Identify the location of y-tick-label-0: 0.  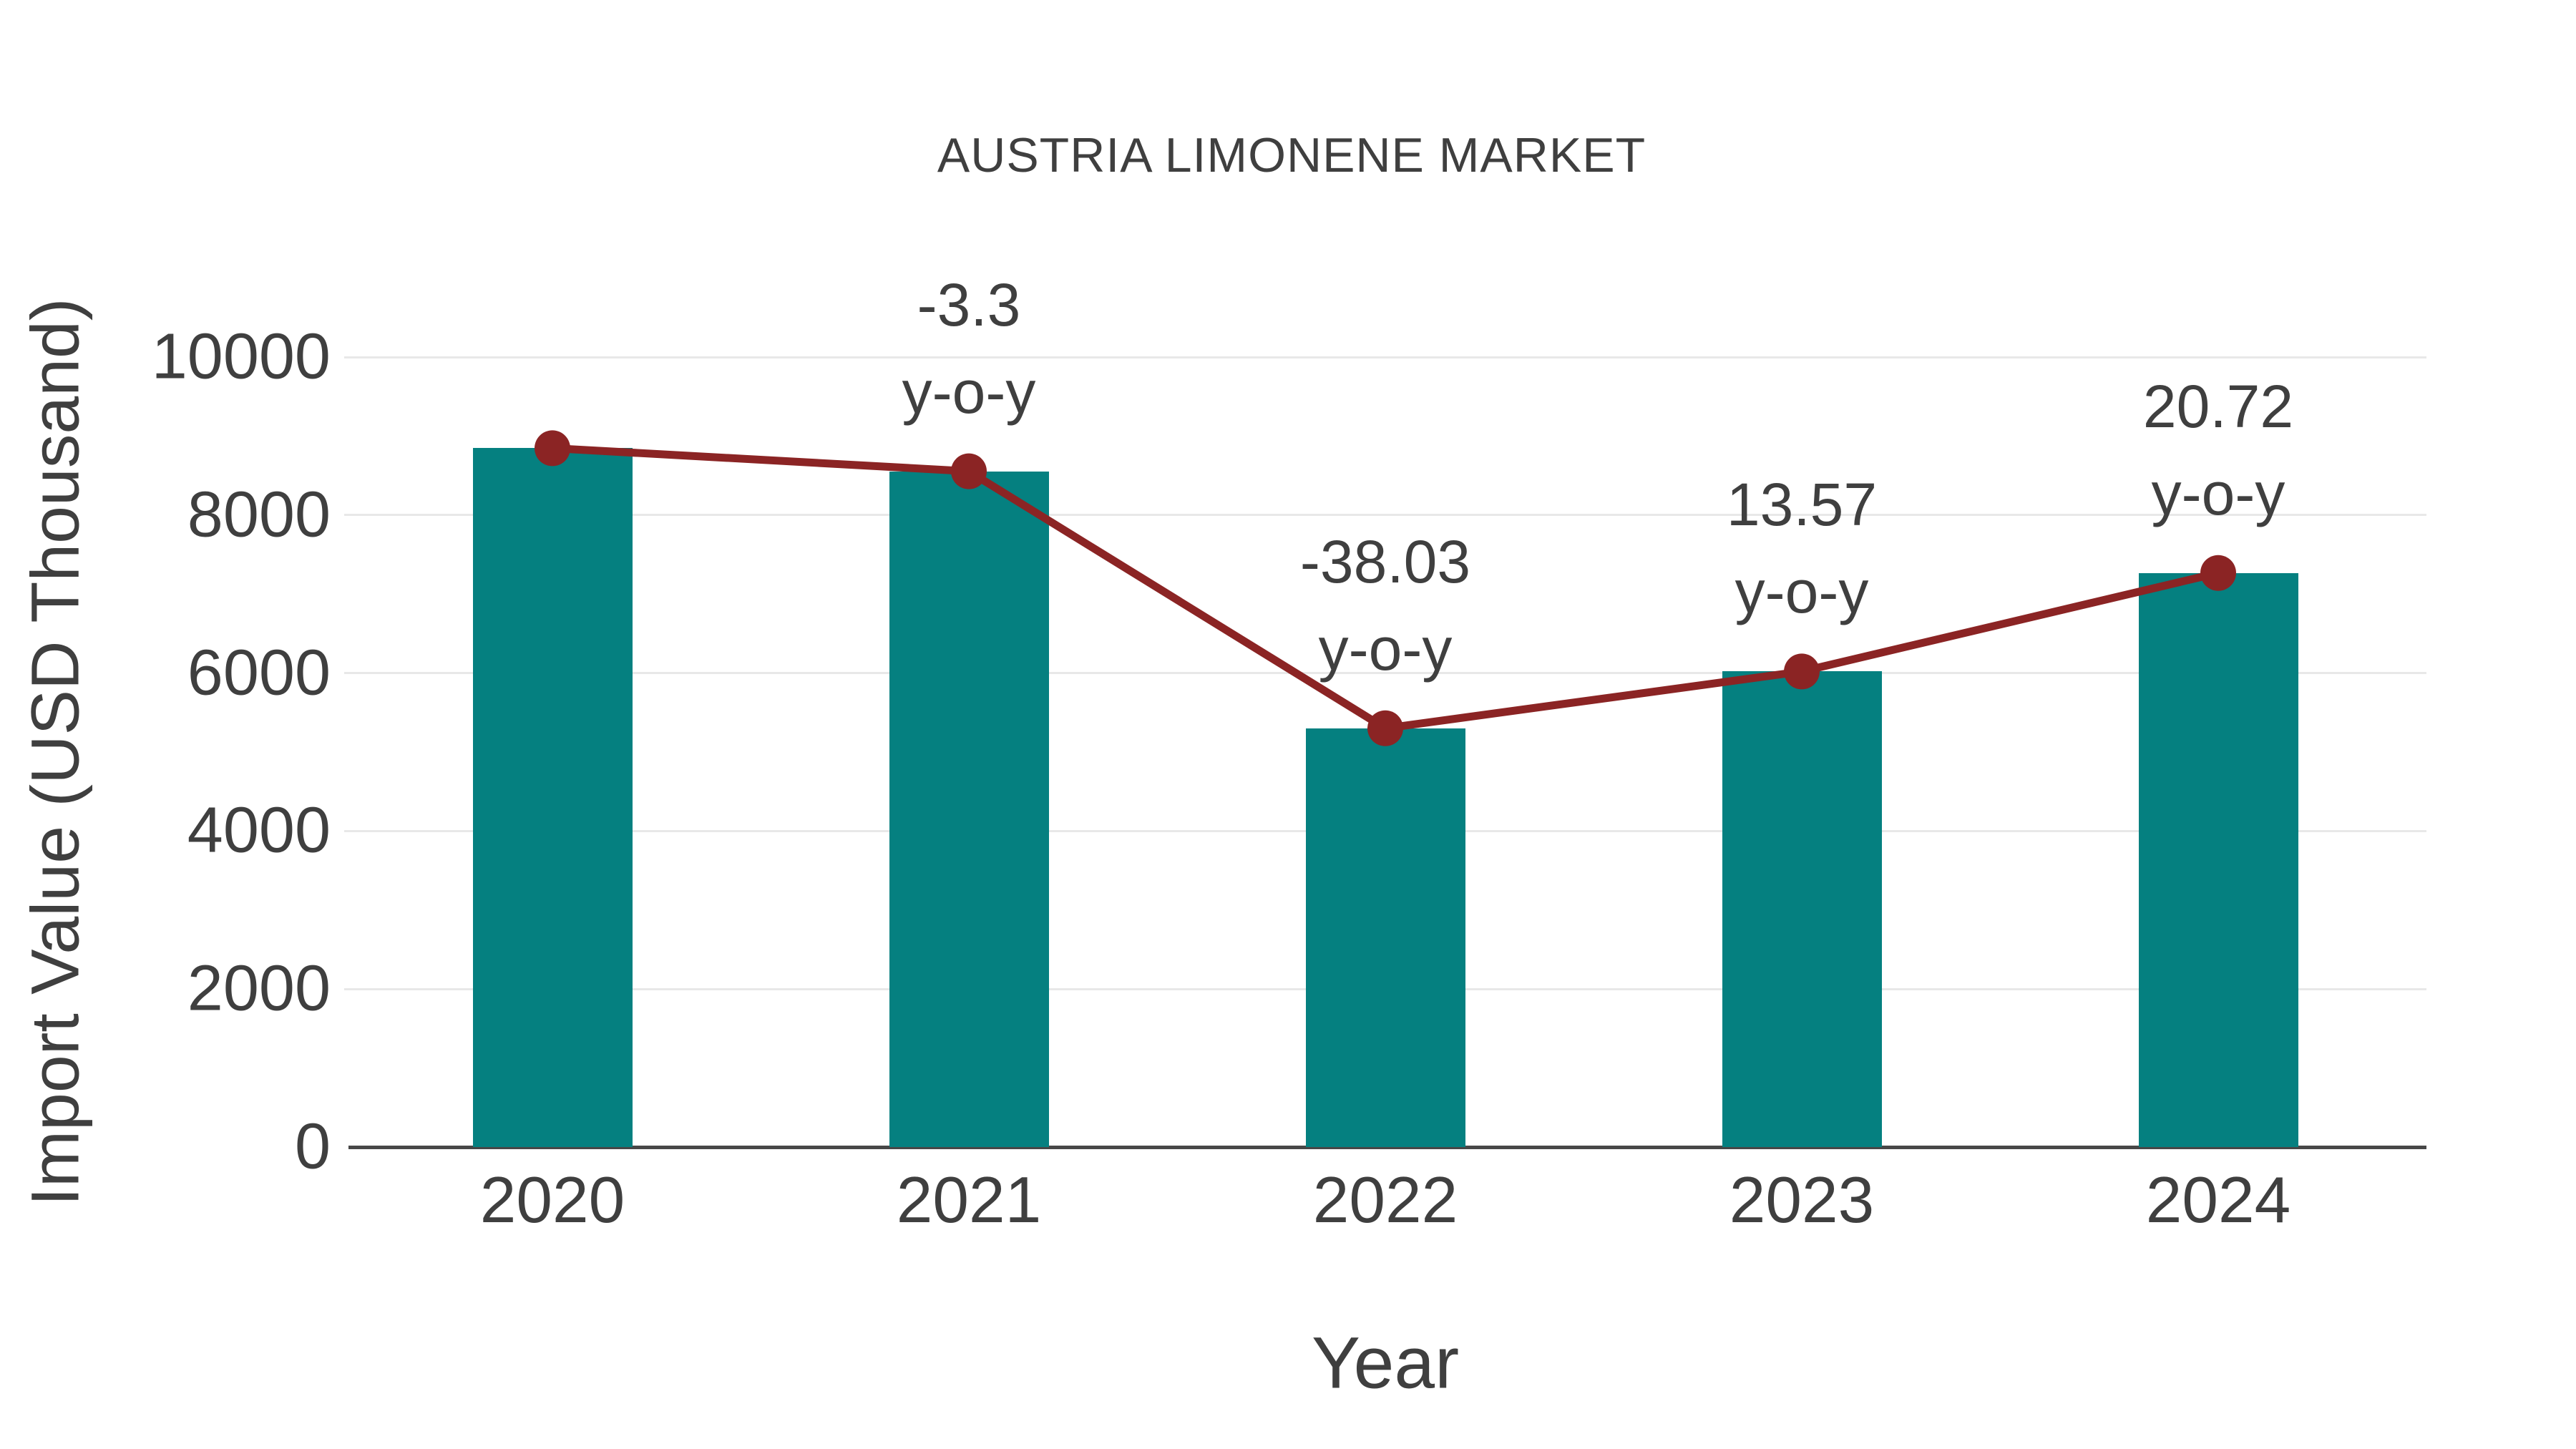
(312, 1147).